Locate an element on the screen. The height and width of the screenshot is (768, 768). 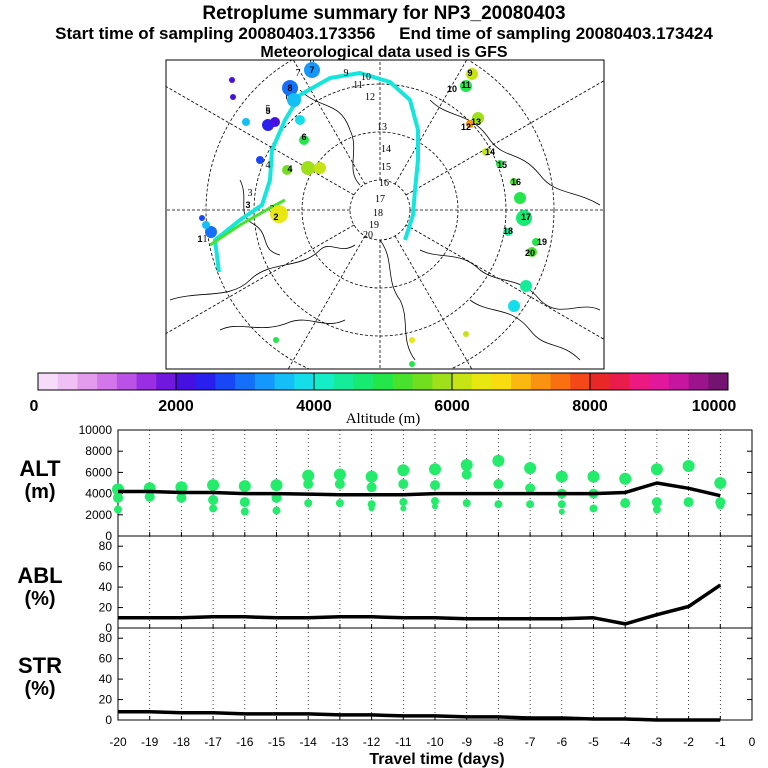
colorbar-tick-label: 10000 is located at coordinates (714, 406).